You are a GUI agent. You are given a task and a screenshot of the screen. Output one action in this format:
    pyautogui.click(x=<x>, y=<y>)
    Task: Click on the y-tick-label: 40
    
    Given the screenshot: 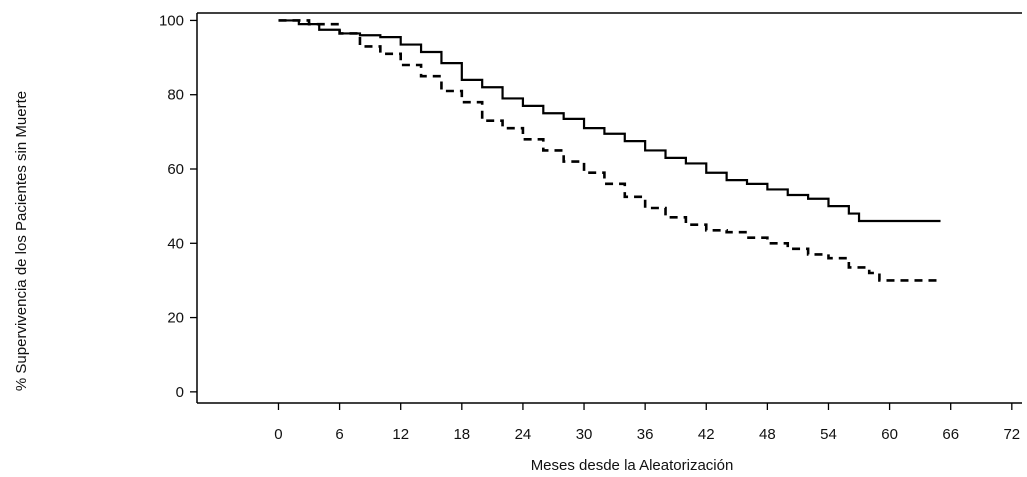 What is the action you would take?
    pyautogui.click(x=175, y=243)
    